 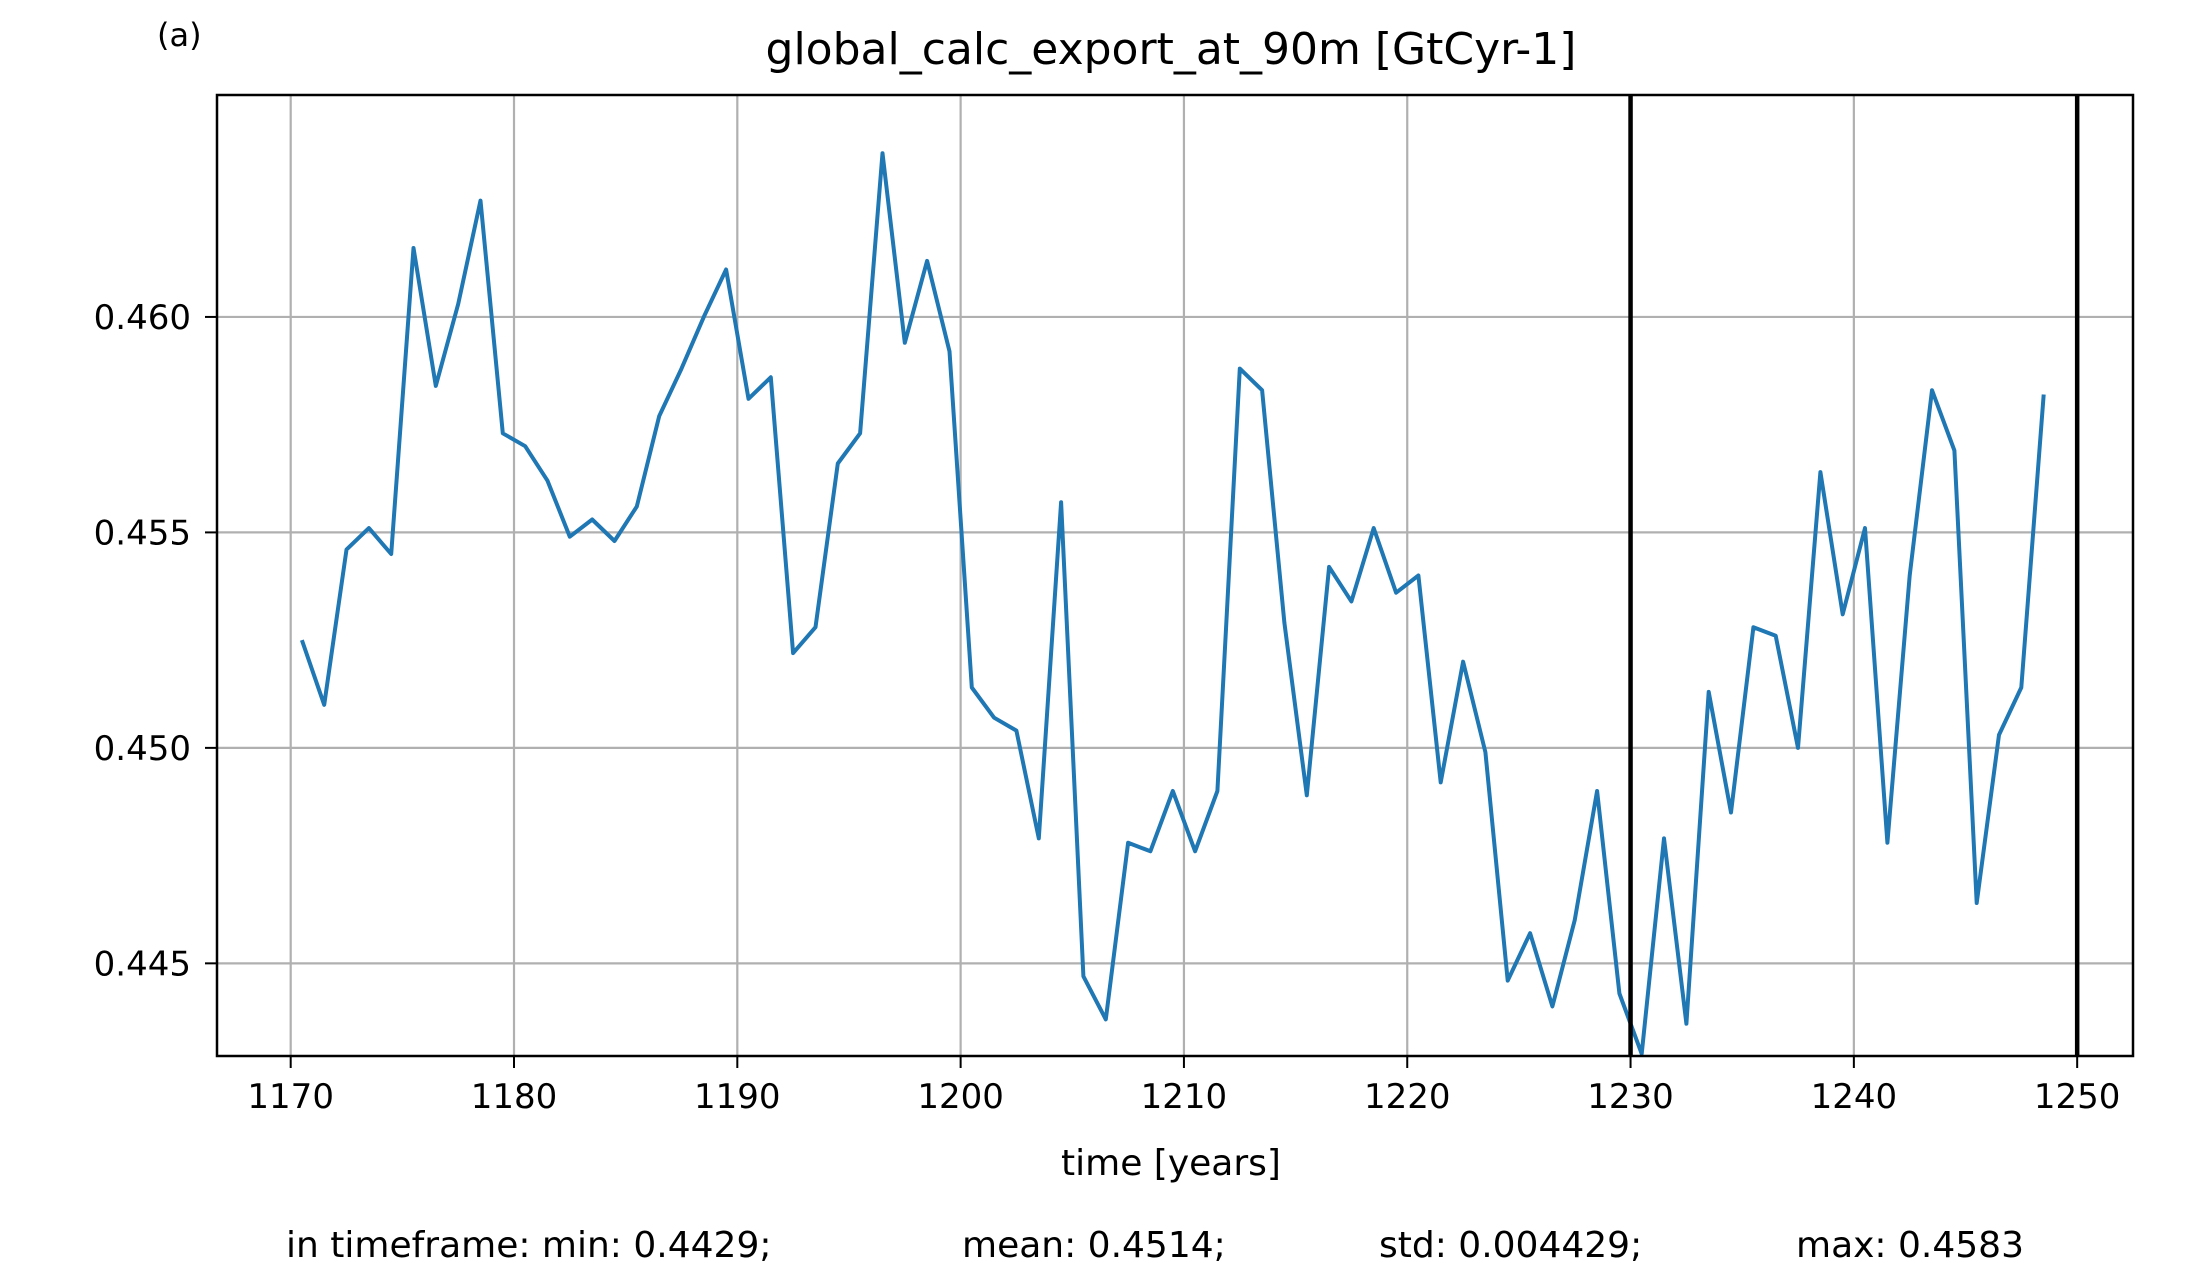 I want to click on y-tick-label: 0.455, so click(x=142, y=533).